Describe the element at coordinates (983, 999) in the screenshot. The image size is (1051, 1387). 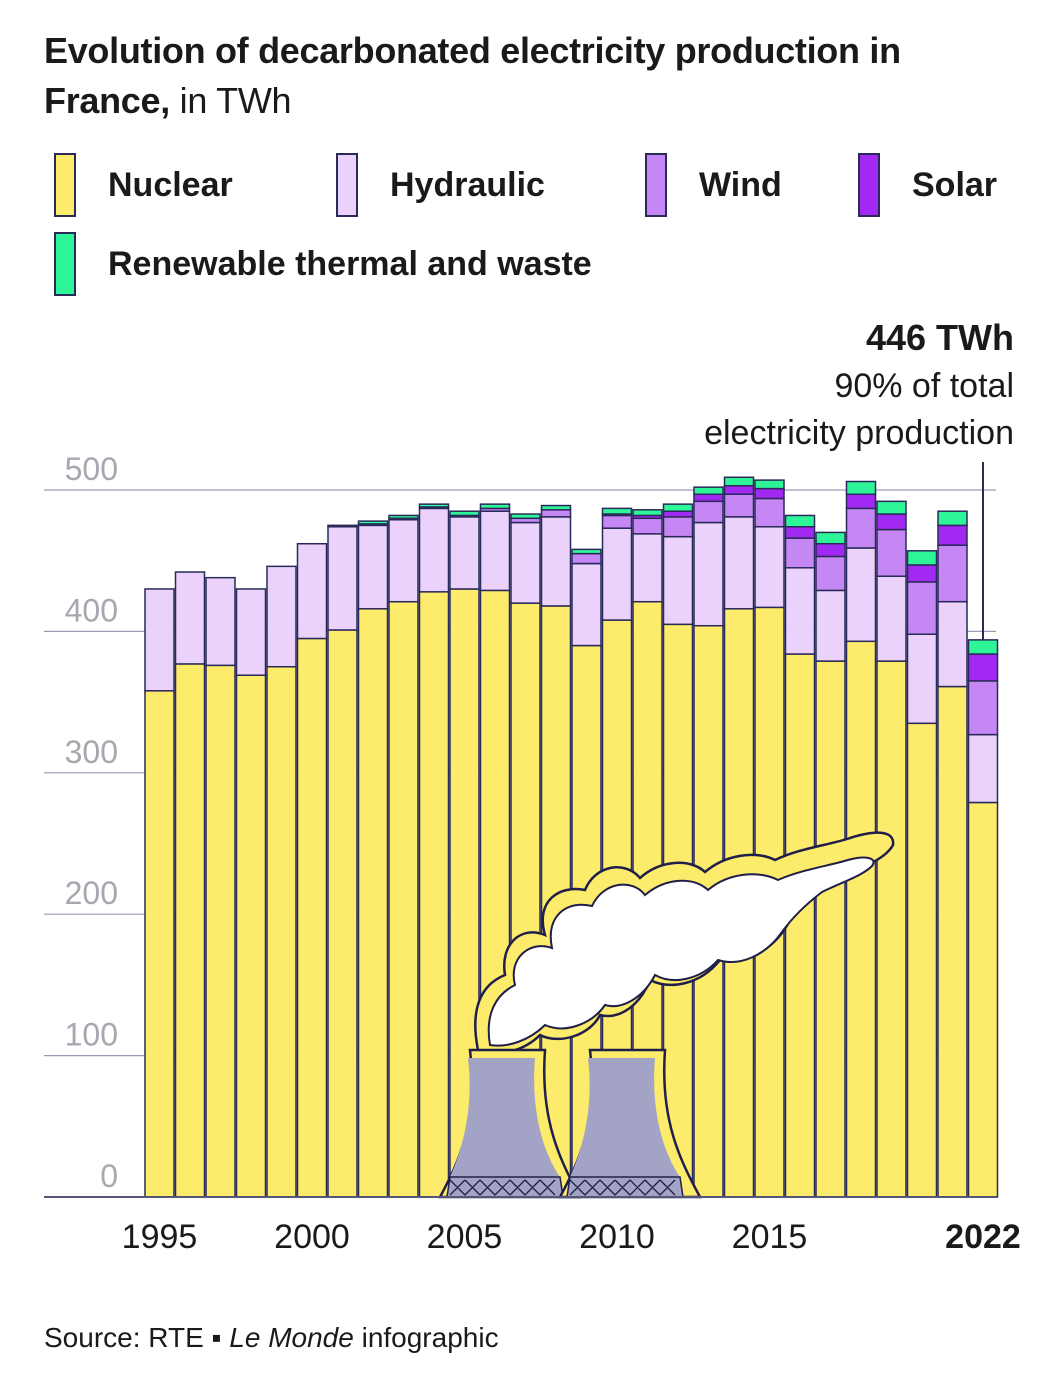
I see `bar-2022-nuclear` at that location.